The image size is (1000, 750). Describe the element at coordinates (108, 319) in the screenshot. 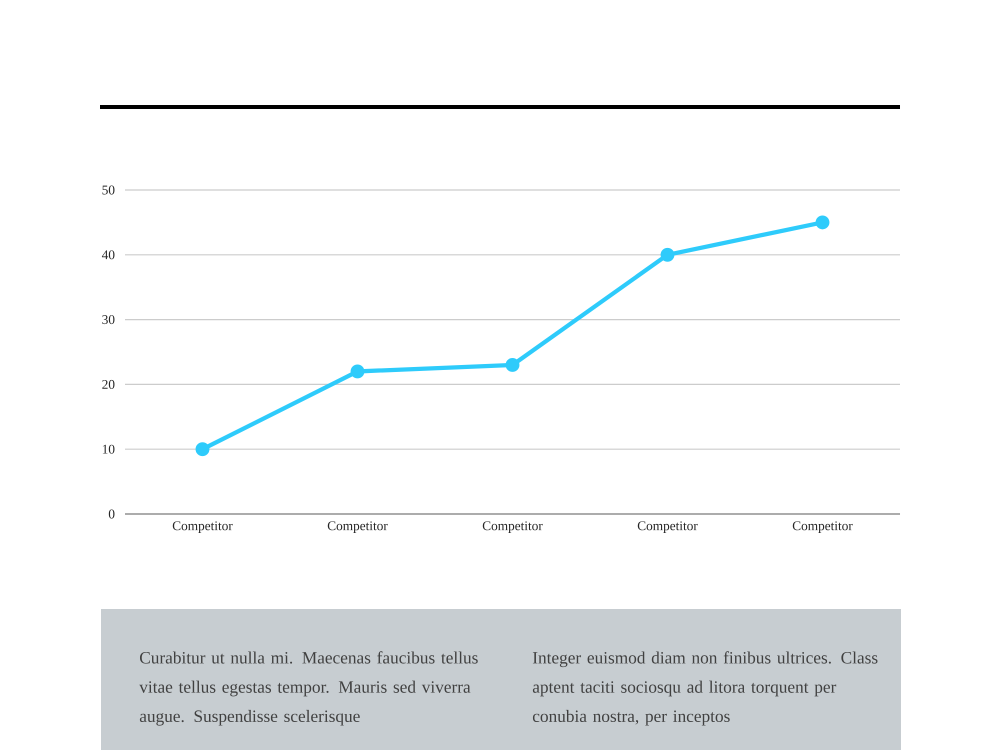

I see `y-tick-label: 30` at that location.